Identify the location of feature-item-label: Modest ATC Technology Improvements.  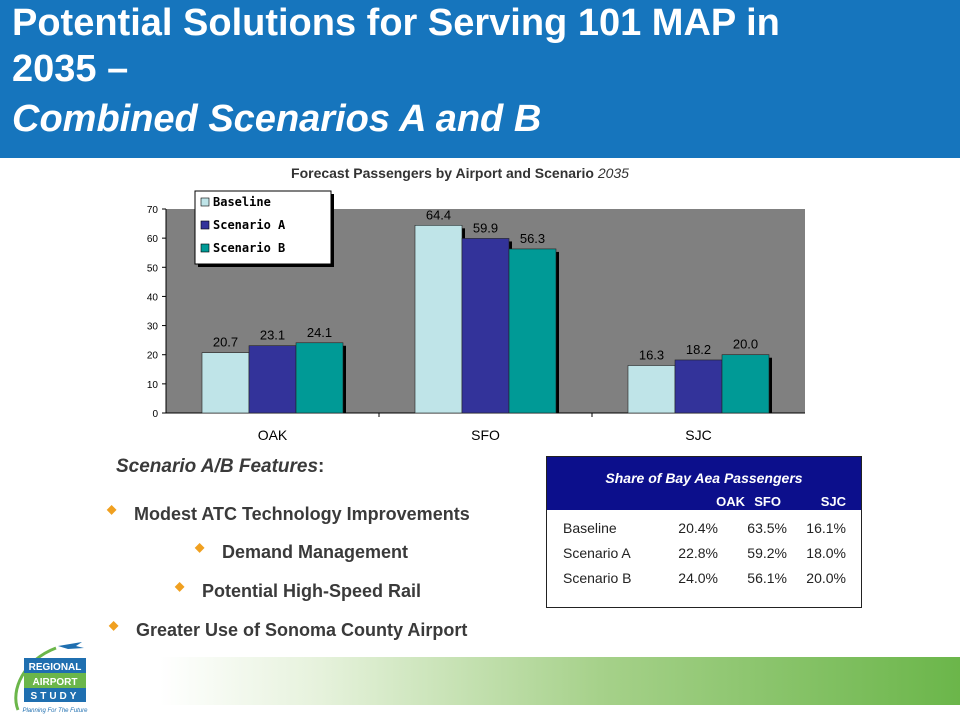
(302, 514).